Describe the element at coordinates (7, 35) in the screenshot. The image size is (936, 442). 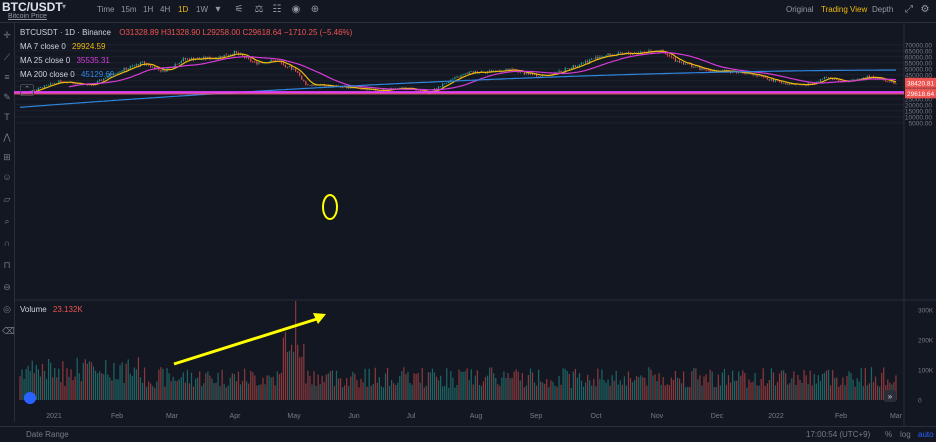
I see `crosshair-icon: ✛` at that location.